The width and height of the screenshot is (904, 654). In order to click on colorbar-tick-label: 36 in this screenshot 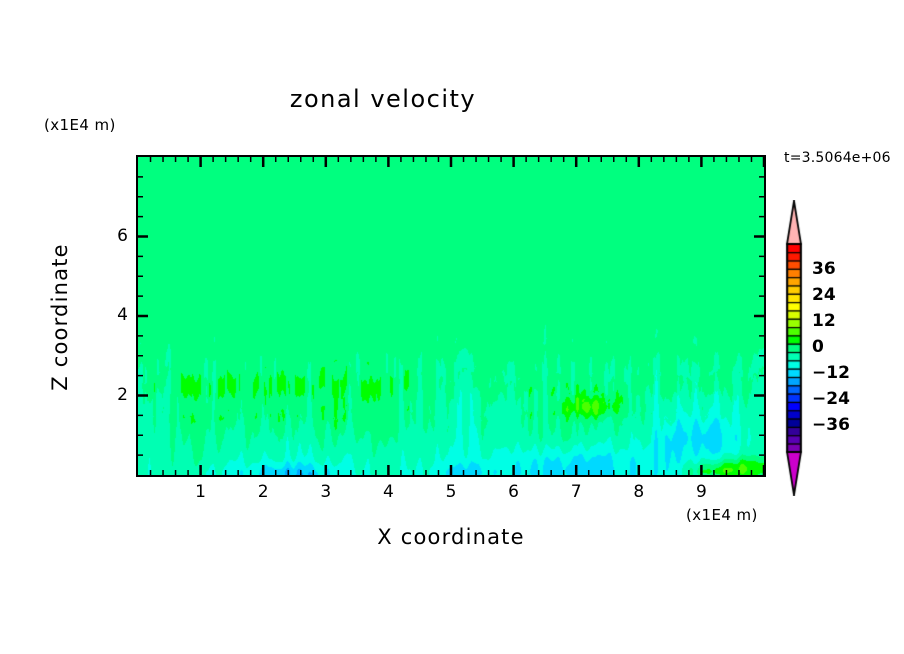, I will do `click(824, 269)`.